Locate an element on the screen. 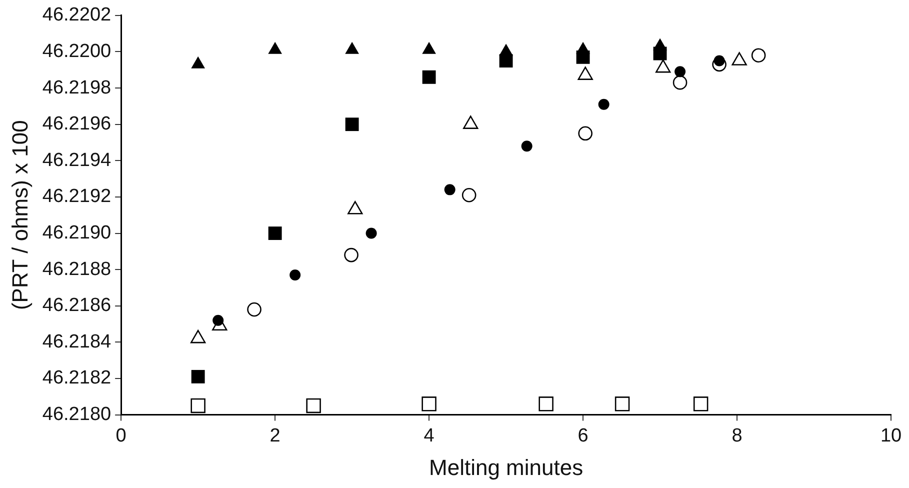  x-tick-label: 10 is located at coordinates (891, 435).